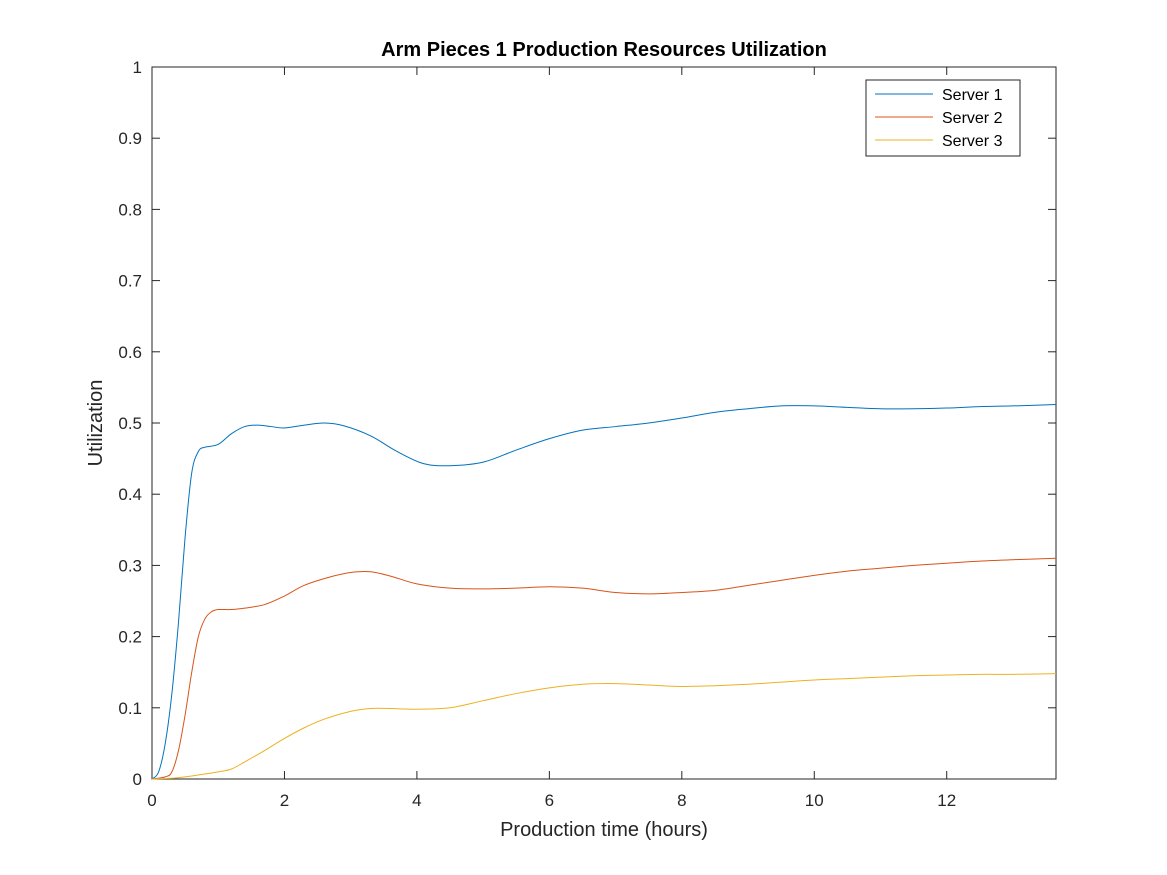  Describe the element at coordinates (972, 118) in the screenshot. I see `legend-entry-label: Server 2` at that location.